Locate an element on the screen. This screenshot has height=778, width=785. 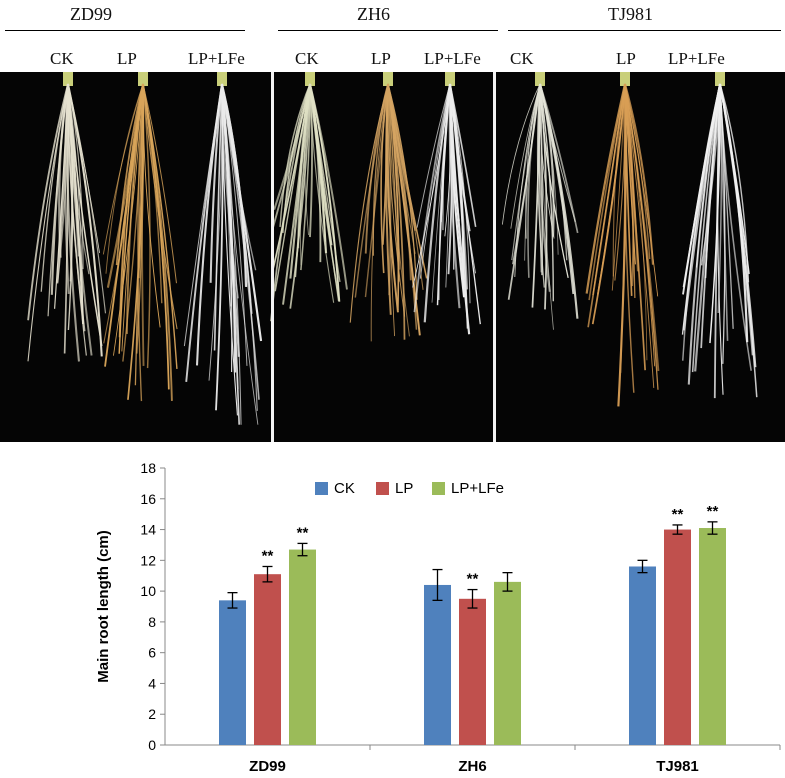
y-tick-label: 12 is located at coordinates (148, 560).